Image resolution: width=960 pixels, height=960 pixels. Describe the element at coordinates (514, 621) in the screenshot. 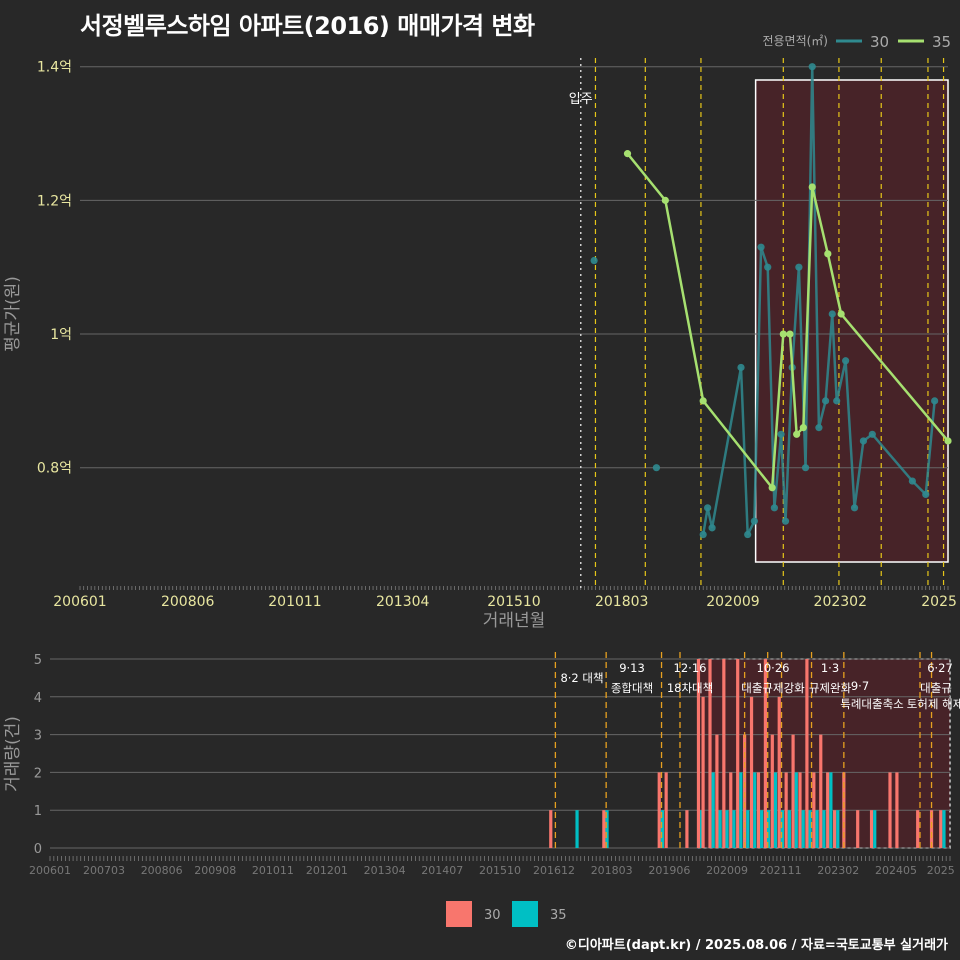

I see `x-axis-title: 거래년월` at that location.